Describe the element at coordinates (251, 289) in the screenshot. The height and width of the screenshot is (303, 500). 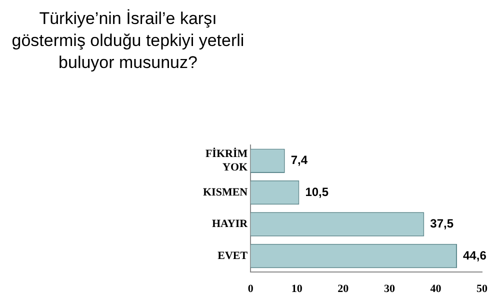
I see `x-tick-label: 0` at that location.